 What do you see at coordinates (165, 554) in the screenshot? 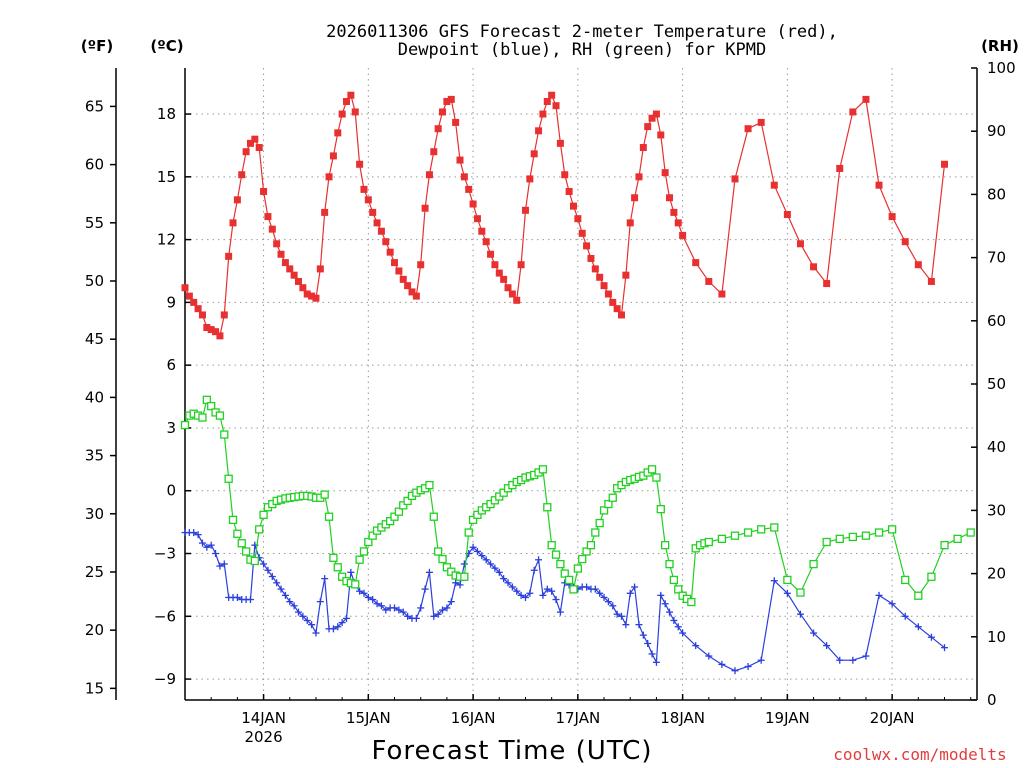
I see `celsius-tick-label: −3` at bounding box center [165, 554].